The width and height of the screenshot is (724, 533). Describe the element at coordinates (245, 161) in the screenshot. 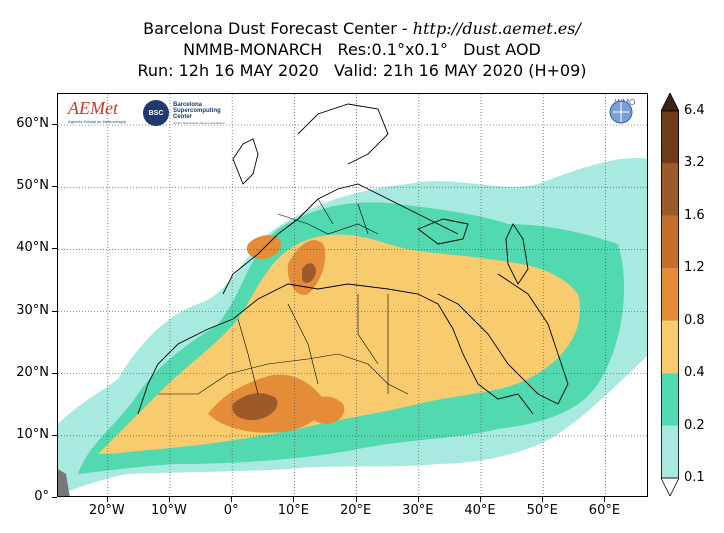

I see `coast-british-isles` at that location.